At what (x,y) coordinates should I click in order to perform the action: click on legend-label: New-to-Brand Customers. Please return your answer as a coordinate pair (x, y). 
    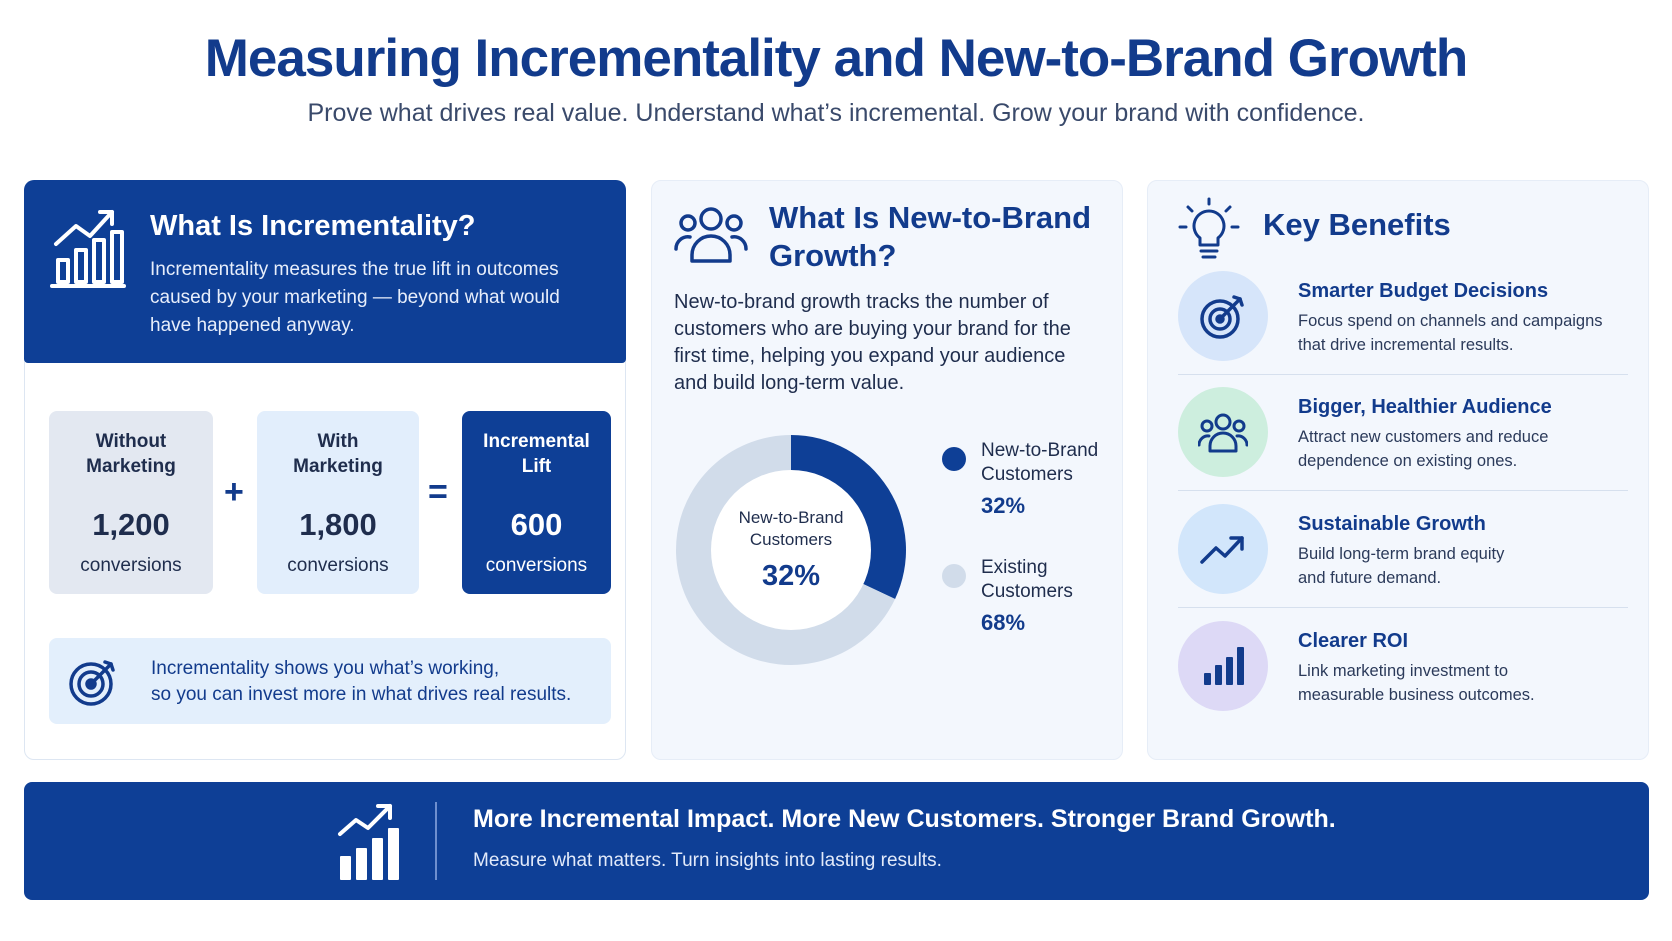
    Looking at the image, I should click on (1056, 463).